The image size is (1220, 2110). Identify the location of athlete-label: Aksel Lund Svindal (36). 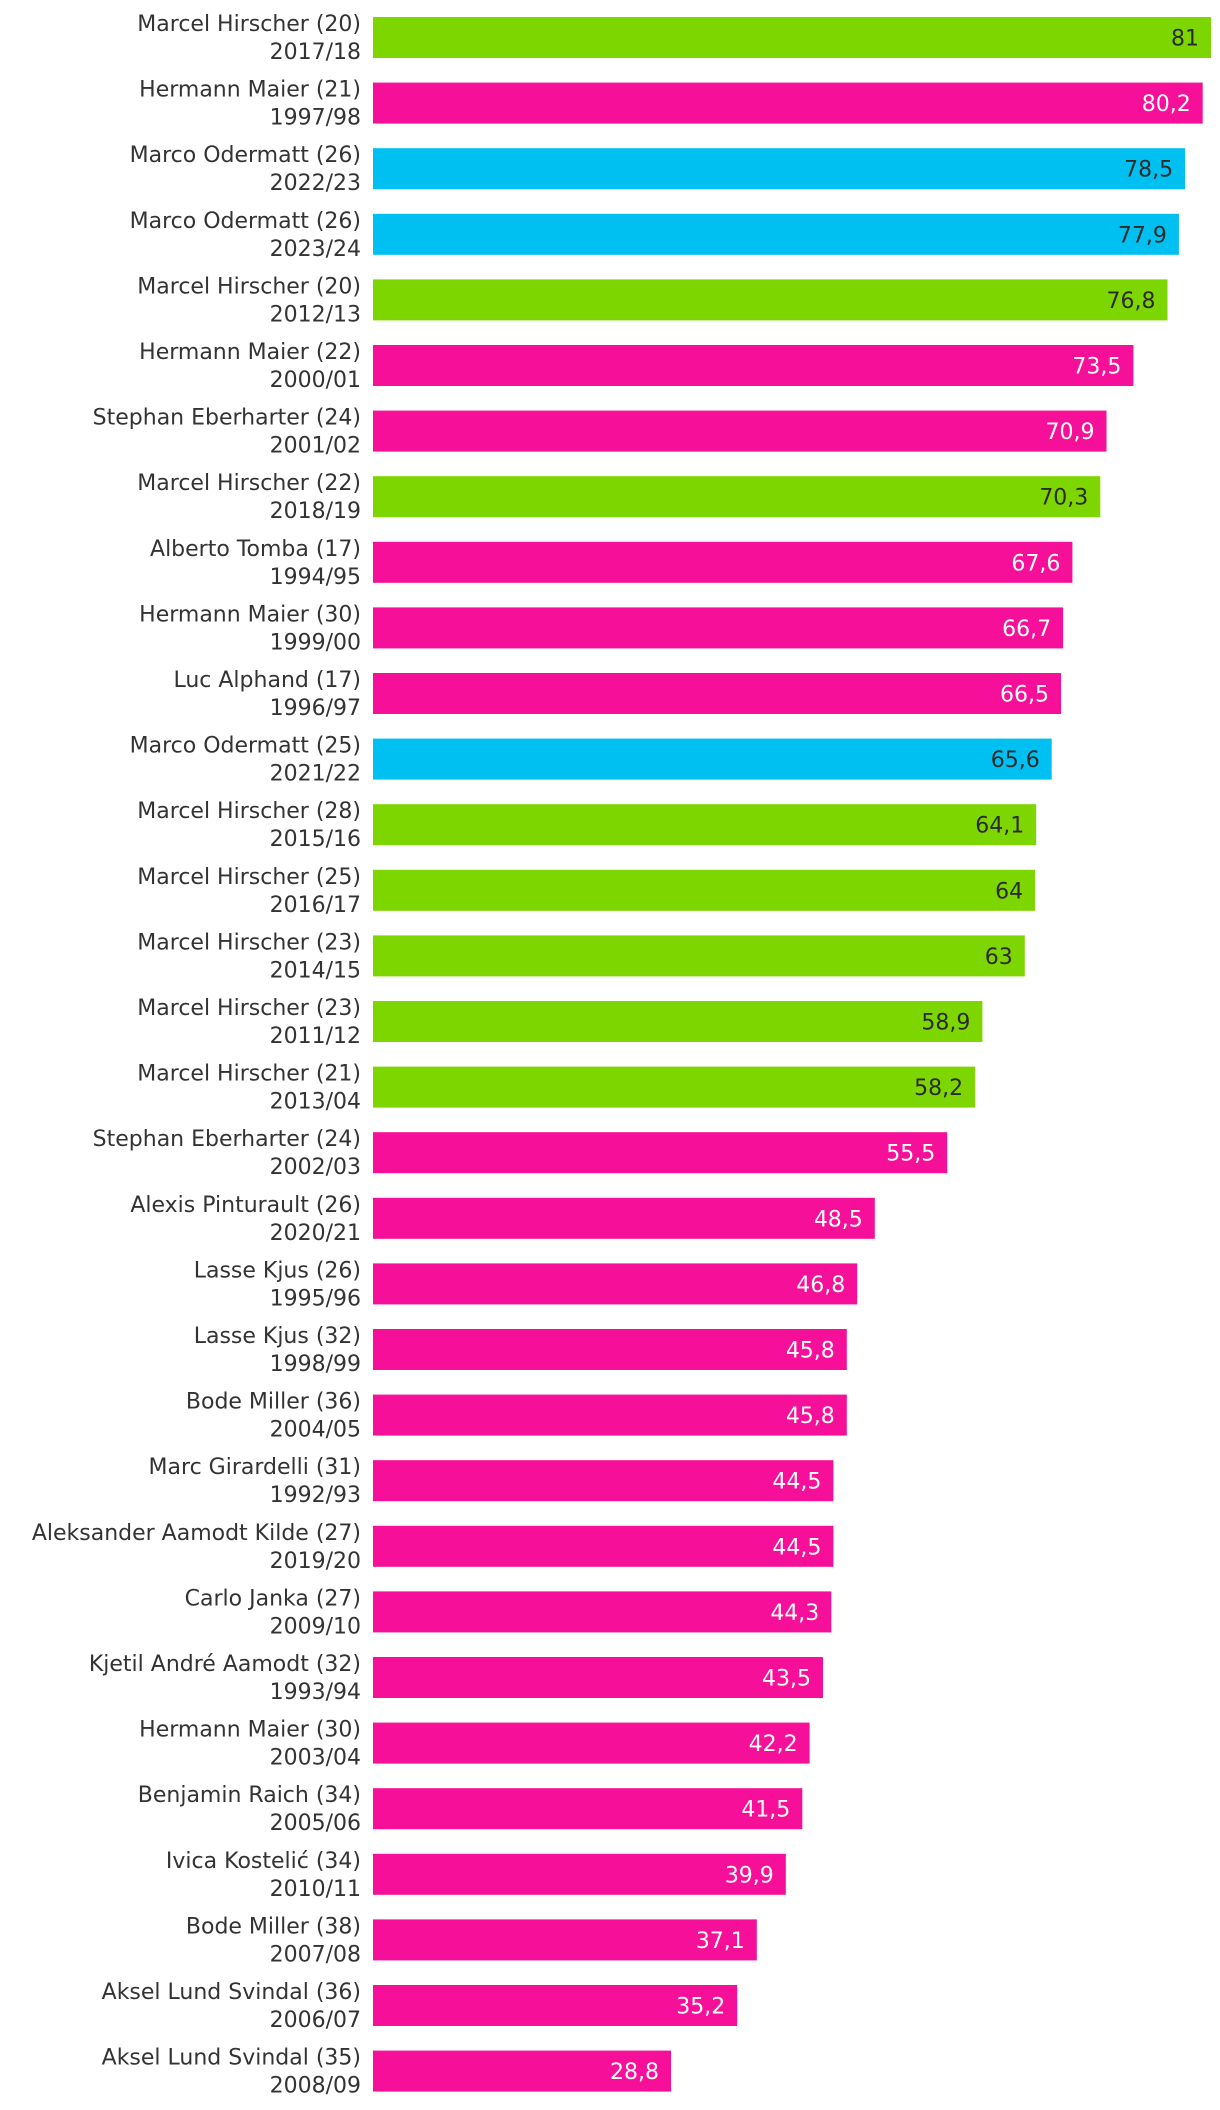
(231, 1992).